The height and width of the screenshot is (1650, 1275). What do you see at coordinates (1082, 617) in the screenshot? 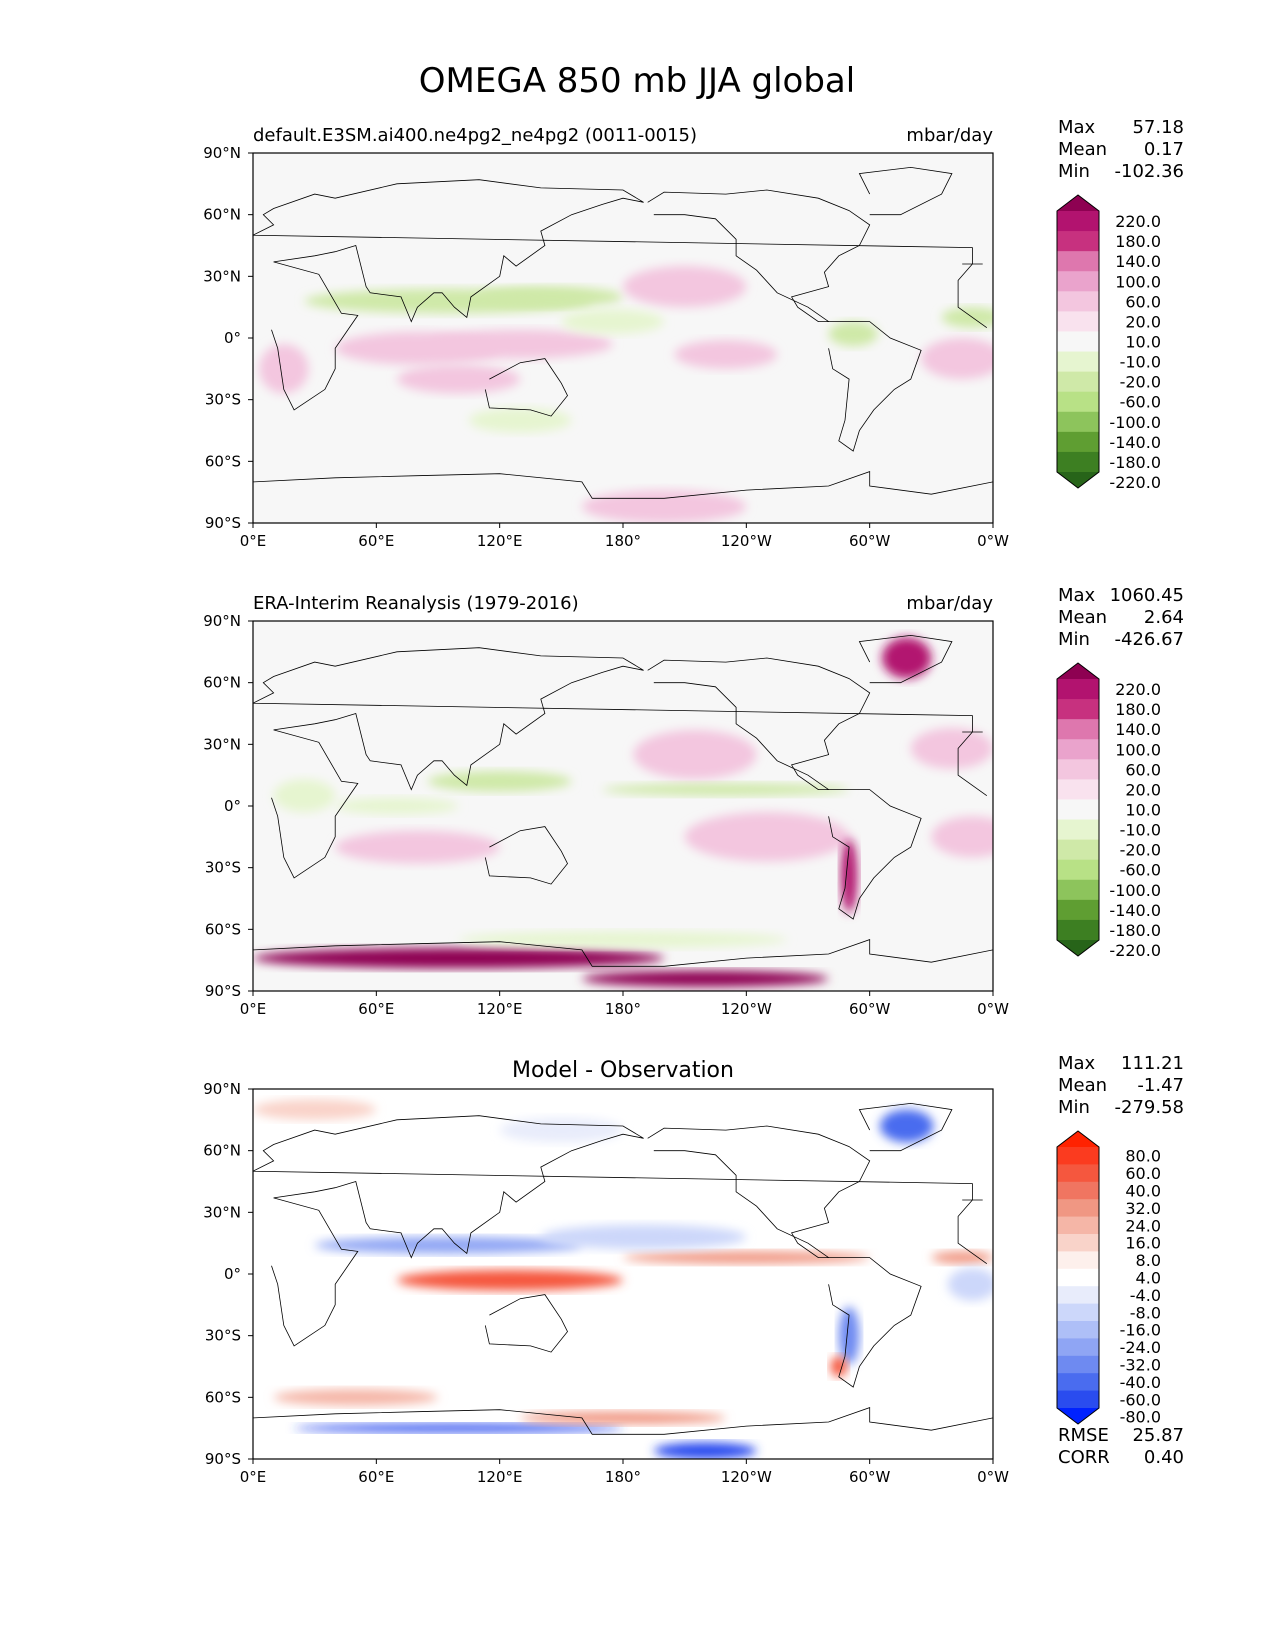
I see `stat-label: Mean` at bounding box center [1082, 617].